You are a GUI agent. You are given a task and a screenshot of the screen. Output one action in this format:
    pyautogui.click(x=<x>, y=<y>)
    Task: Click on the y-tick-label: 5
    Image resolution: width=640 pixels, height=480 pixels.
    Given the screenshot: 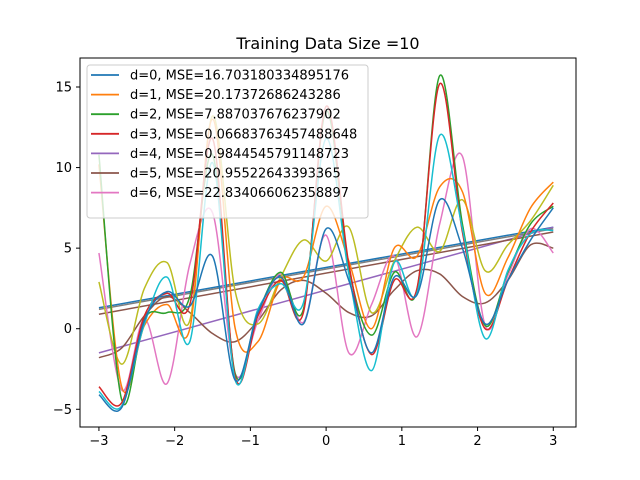 What is the action you would take?
    pyautogui.click(x=68, y=249)
    